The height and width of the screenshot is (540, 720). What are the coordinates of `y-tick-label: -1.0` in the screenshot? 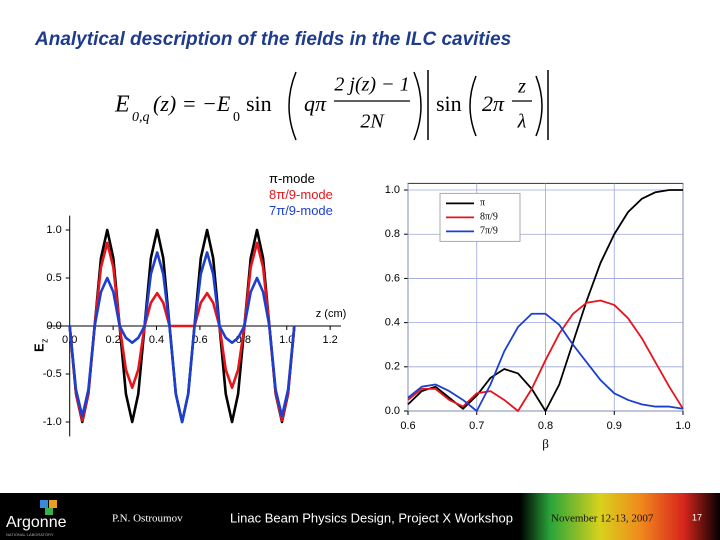 It's located at (52, 422).